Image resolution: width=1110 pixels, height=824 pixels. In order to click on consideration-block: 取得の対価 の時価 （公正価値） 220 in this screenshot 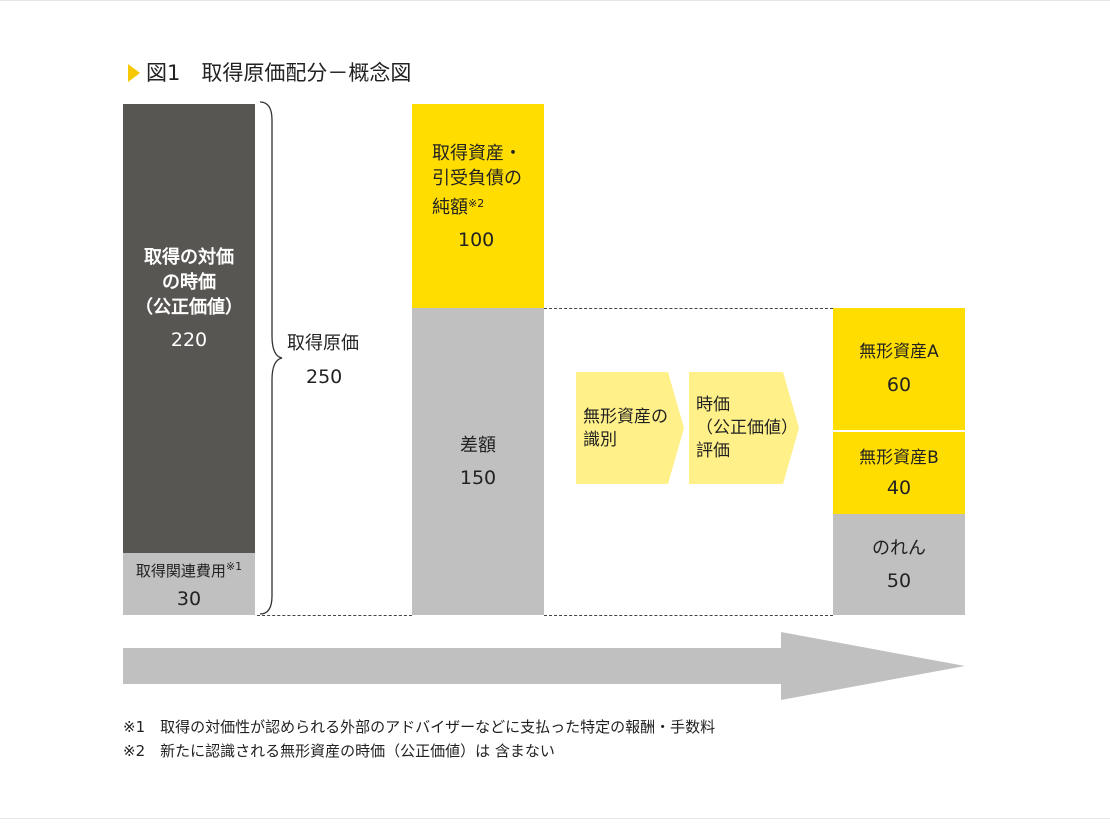, I will do `click(189, 328)`.